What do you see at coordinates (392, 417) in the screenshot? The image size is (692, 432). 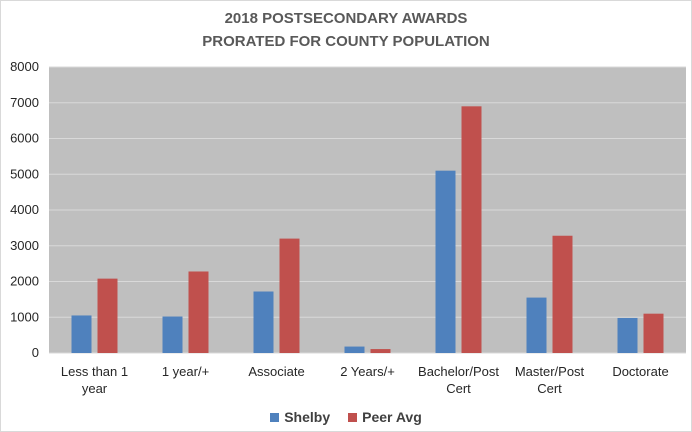 I see `legend-label-peer-avg: Peer Avg` at bounding box center [392, 417].